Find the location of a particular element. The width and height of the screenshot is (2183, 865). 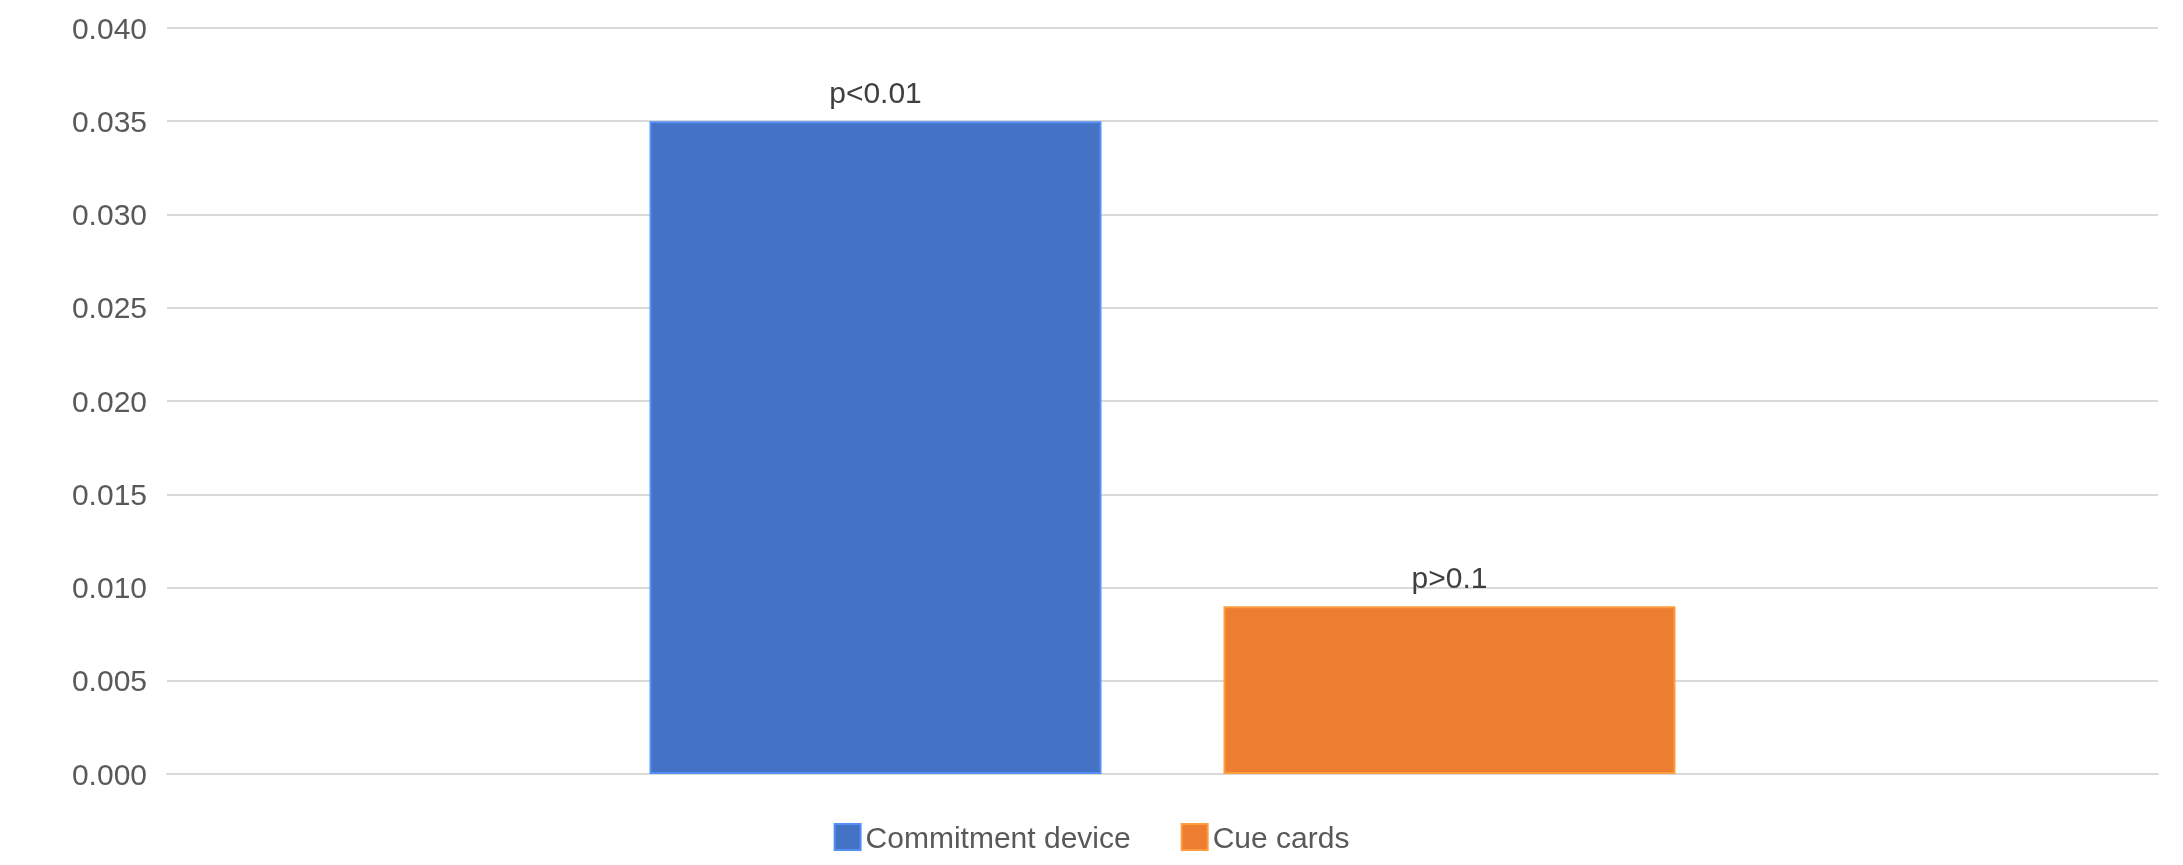

y-tick-label: 0.000 is located at coordinates (109, 774).